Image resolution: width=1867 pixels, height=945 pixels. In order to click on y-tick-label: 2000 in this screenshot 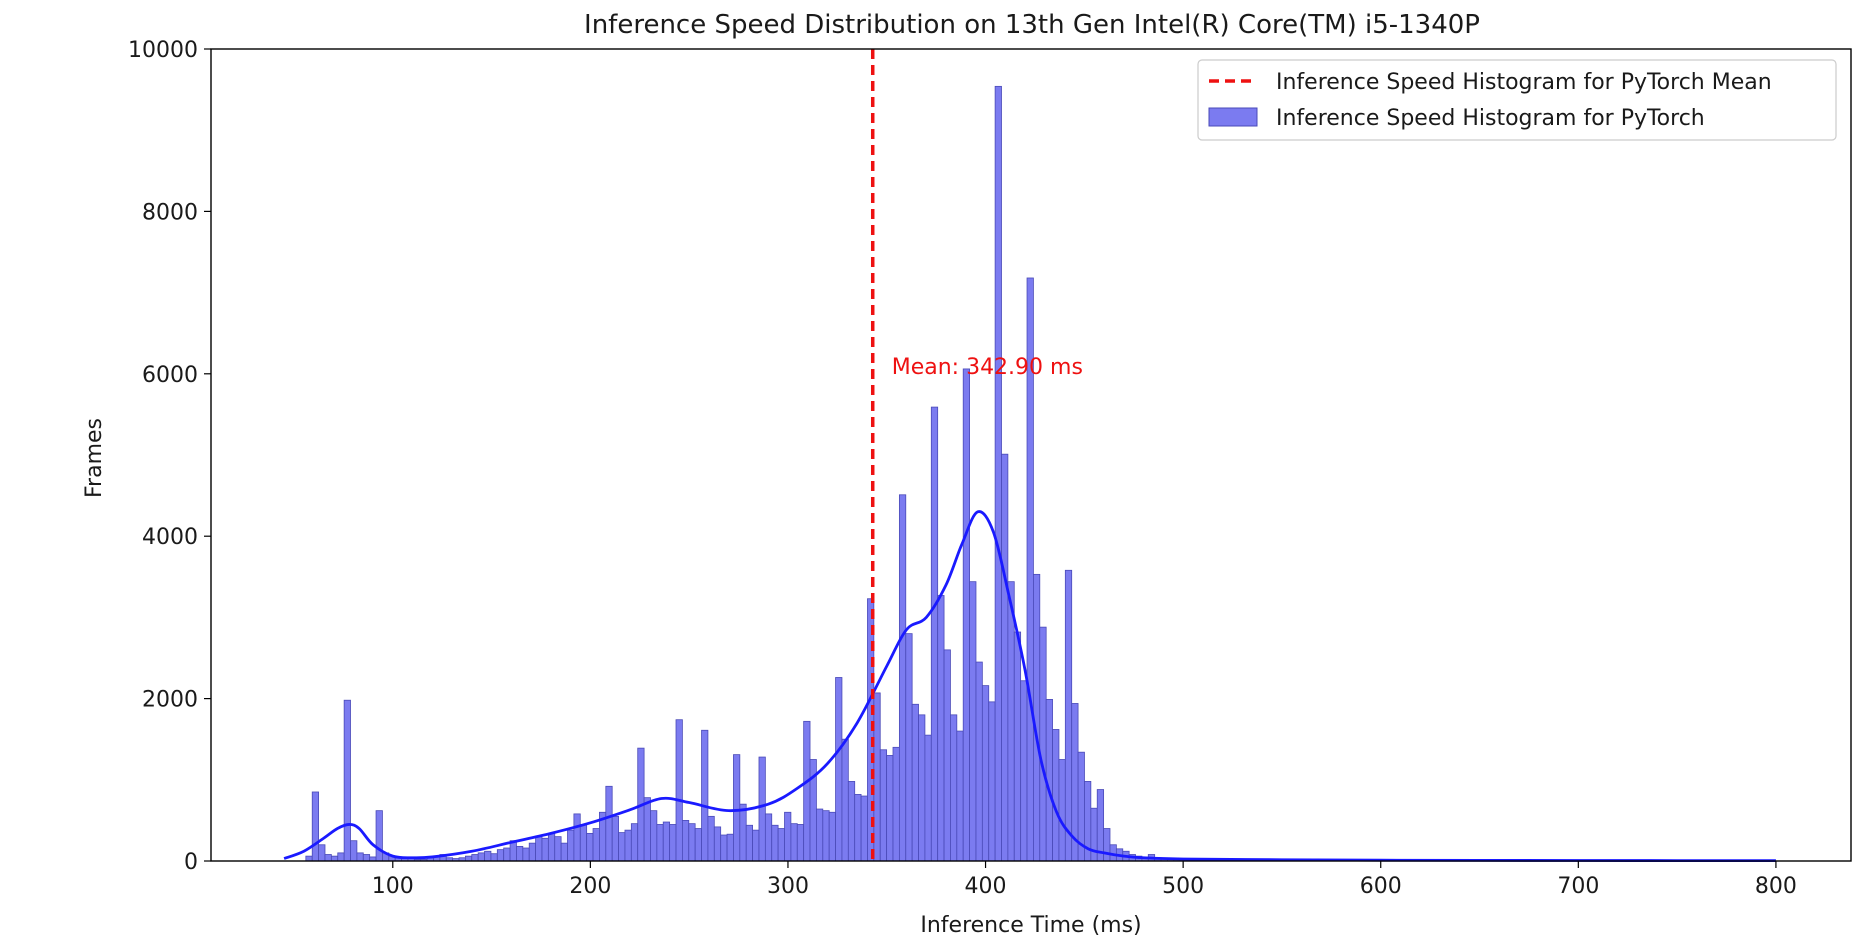, I will do `click(170, 700)`.